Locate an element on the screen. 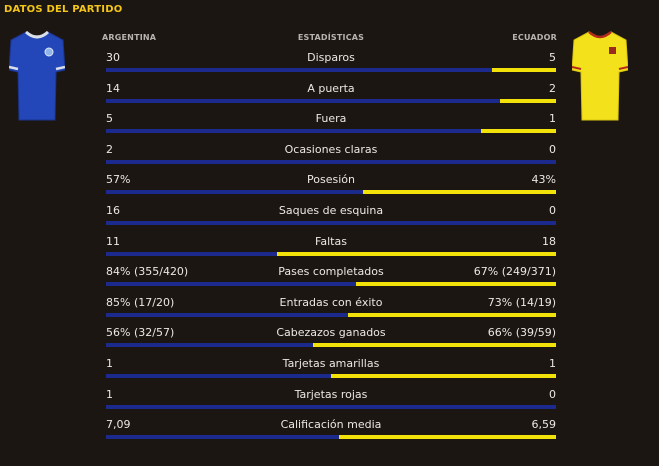  home-value: 16 is located at coordinates (113, 210).